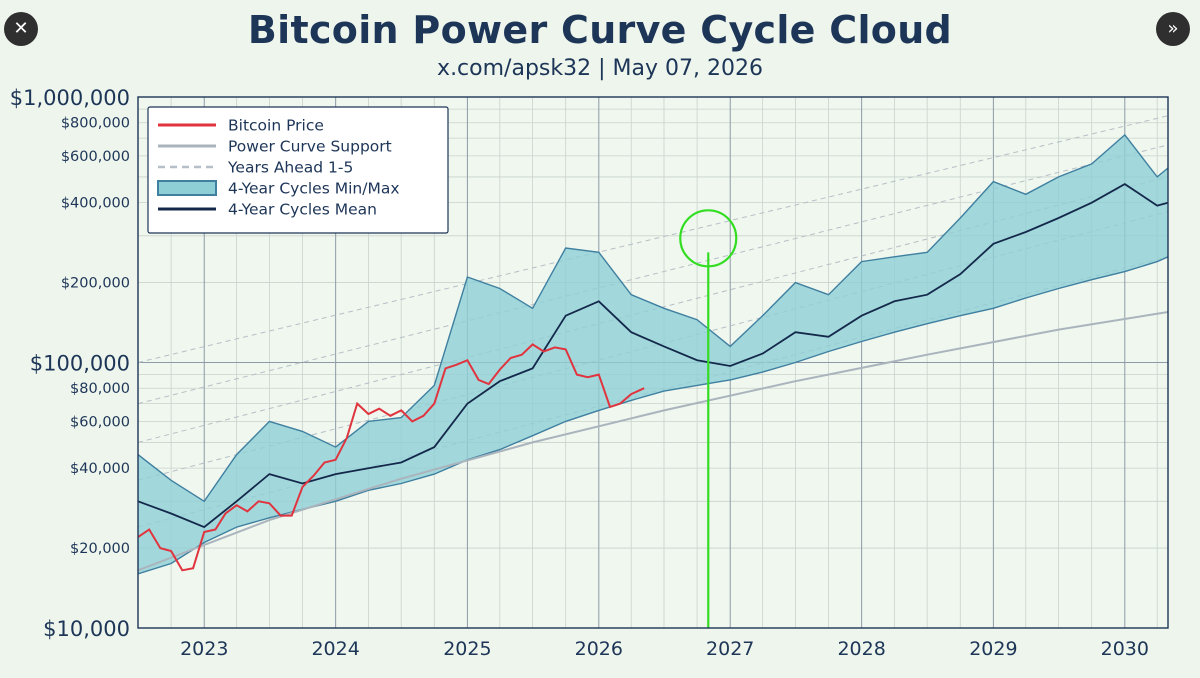  What do you see at coordinates (600, 68) in the screenshot?
I see `chart-subtitle: x.com/apsk32 | May 07, 2026` at bounding box center [600, 68].